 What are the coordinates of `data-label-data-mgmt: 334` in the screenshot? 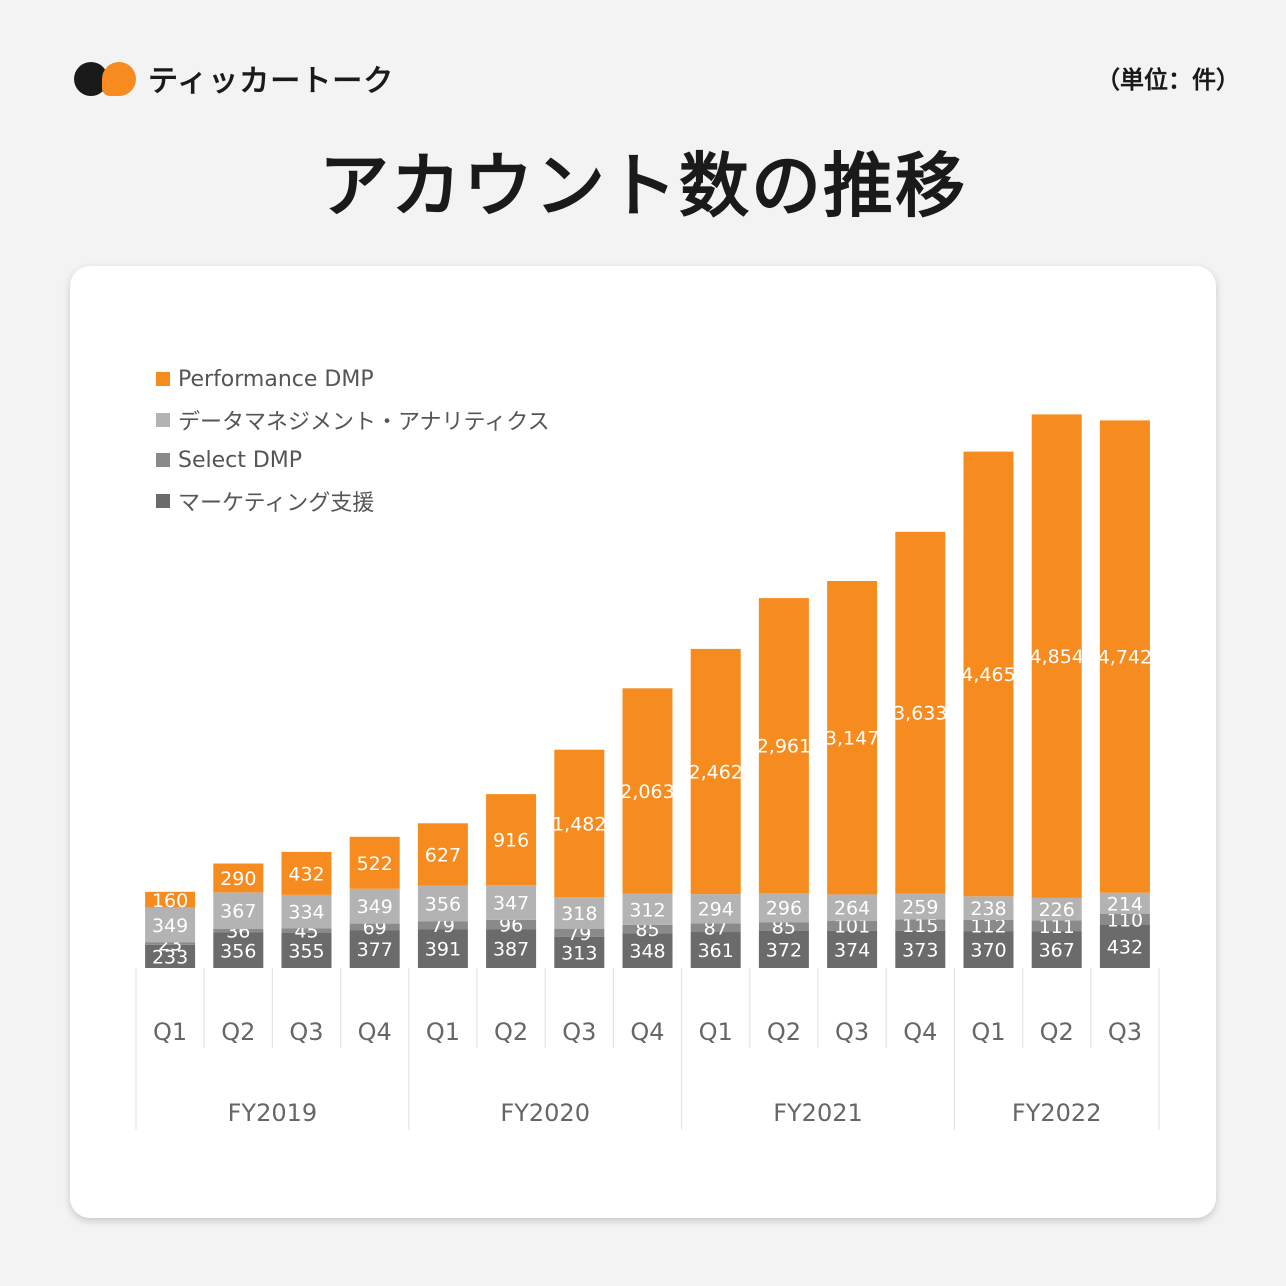 It's located at (306, 913).